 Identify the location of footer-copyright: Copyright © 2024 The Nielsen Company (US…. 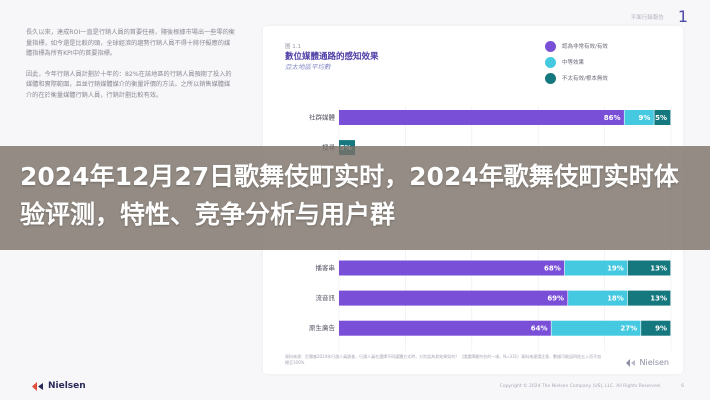
(580, 386).